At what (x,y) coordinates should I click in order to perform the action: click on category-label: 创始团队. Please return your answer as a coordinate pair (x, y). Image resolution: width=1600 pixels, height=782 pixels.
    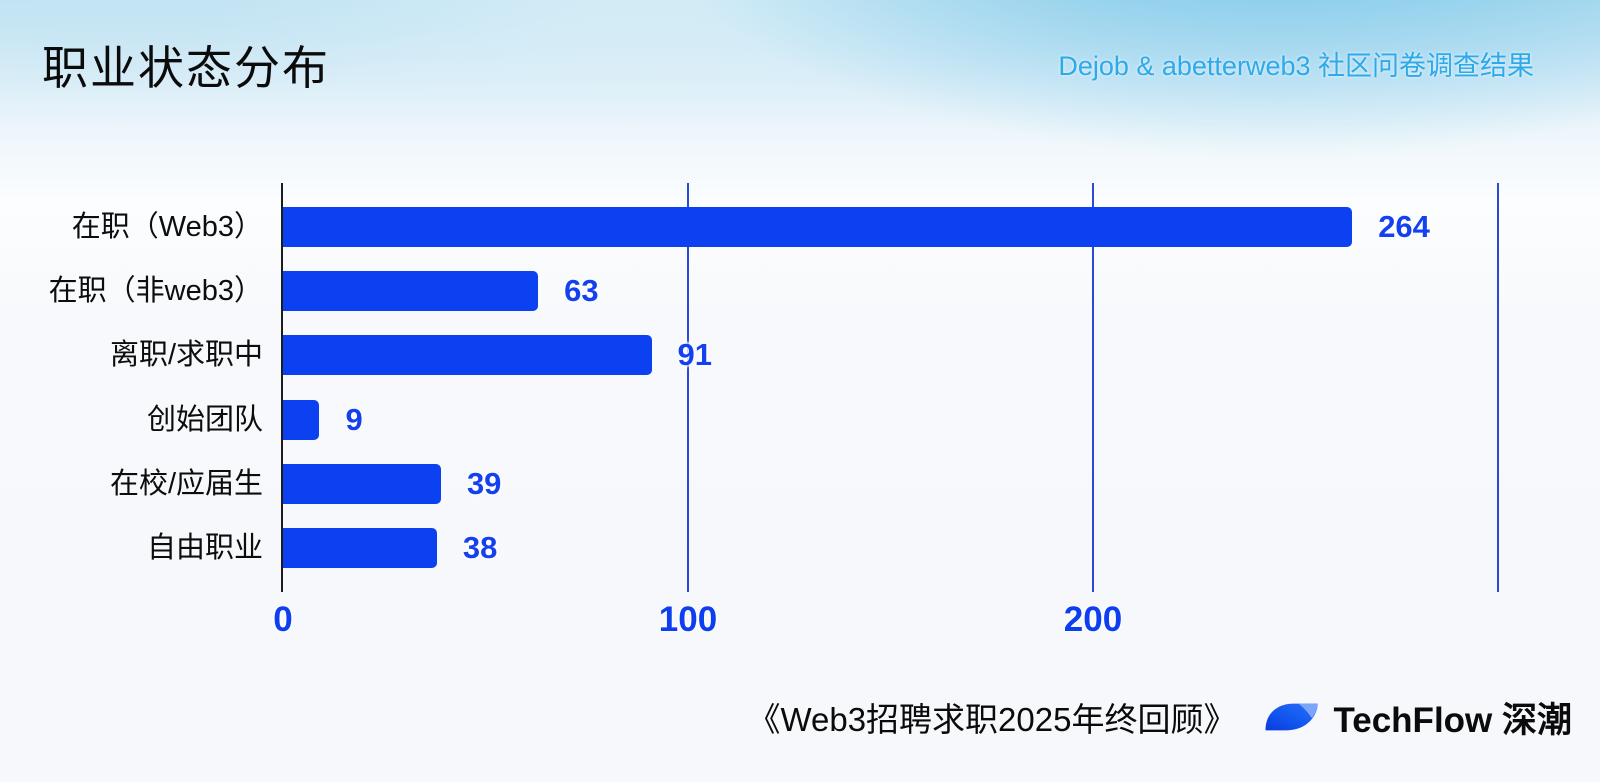
    Looking at the image, I should click on (204, 419).